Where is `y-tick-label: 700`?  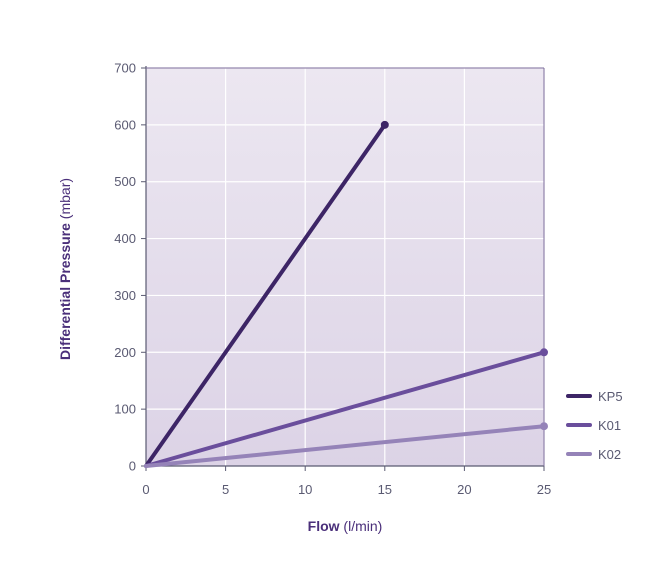 y-tick-label: 700 is located at coordinates (125, 68).